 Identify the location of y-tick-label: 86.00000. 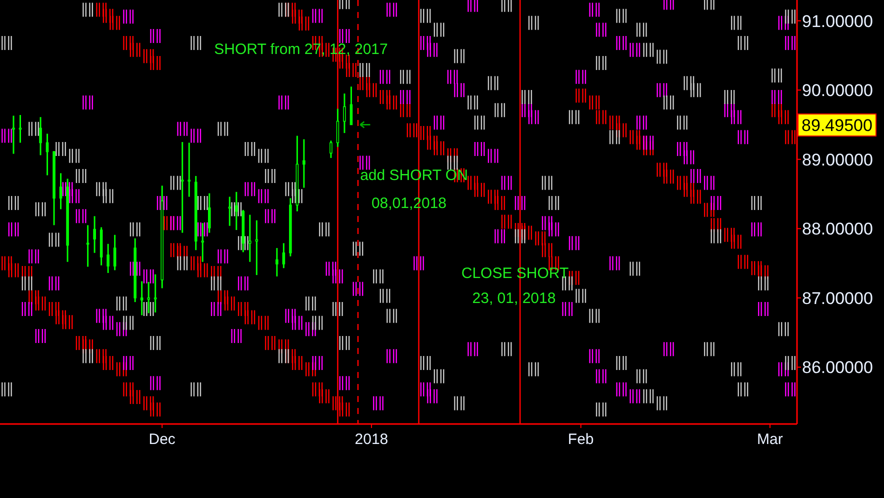
(837, 368).